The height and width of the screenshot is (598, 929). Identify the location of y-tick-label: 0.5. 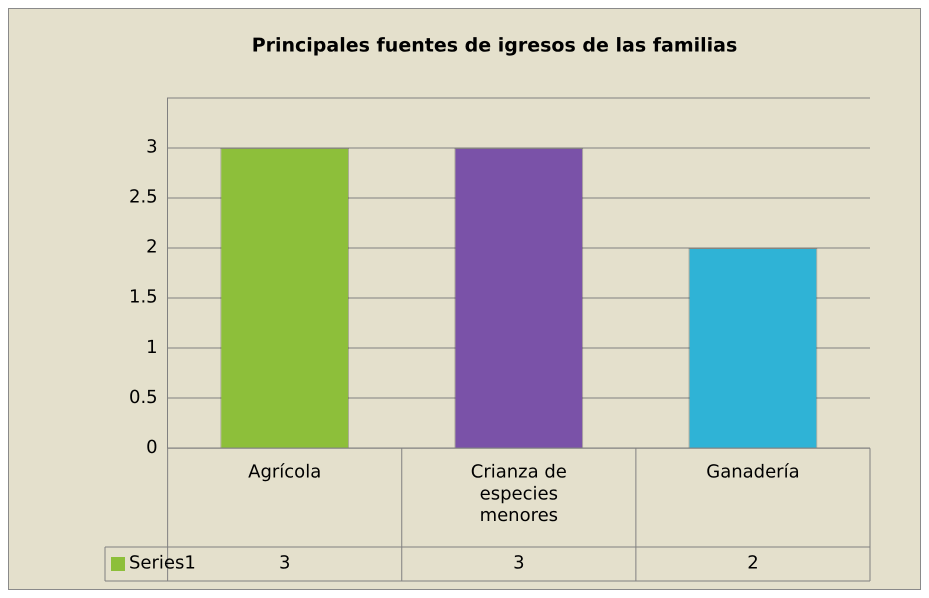
(143, 397).